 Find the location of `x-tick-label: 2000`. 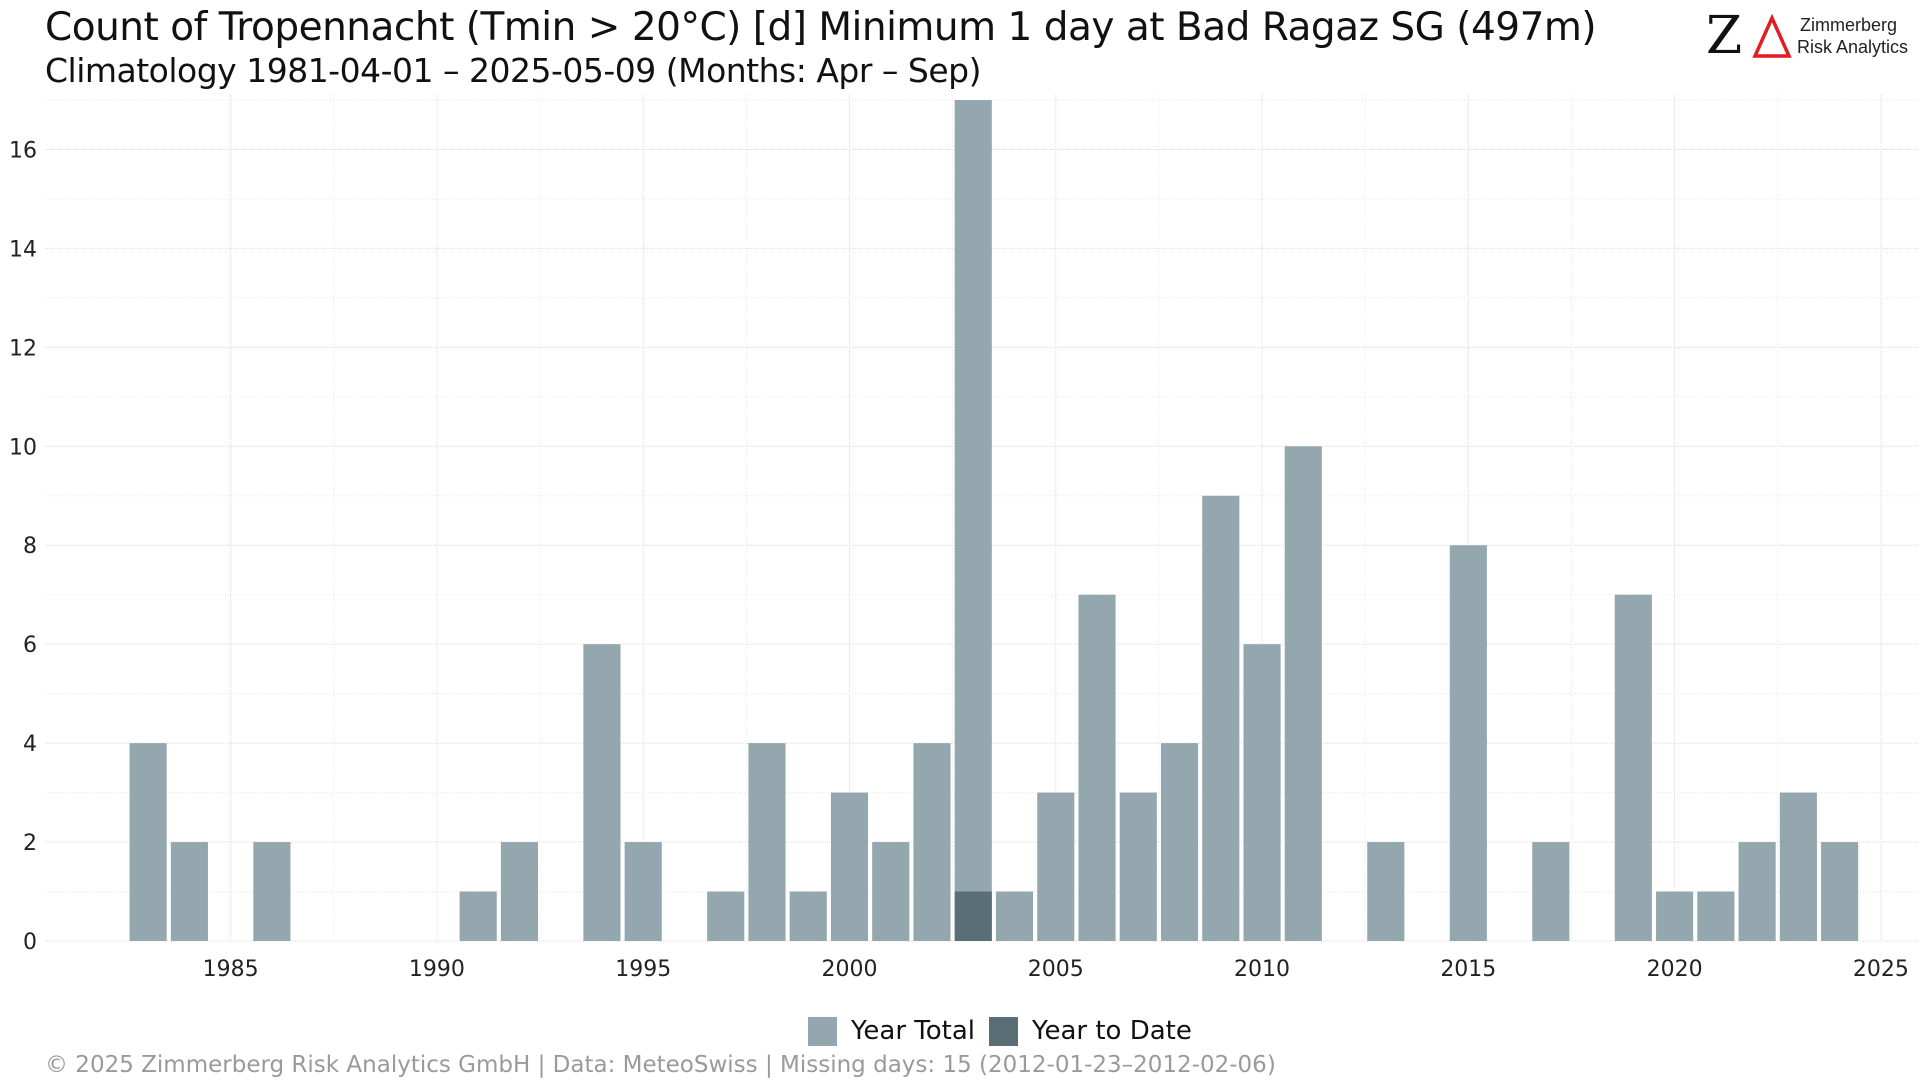

x-tick-label: 2000 is located at coordinates (849, 969).